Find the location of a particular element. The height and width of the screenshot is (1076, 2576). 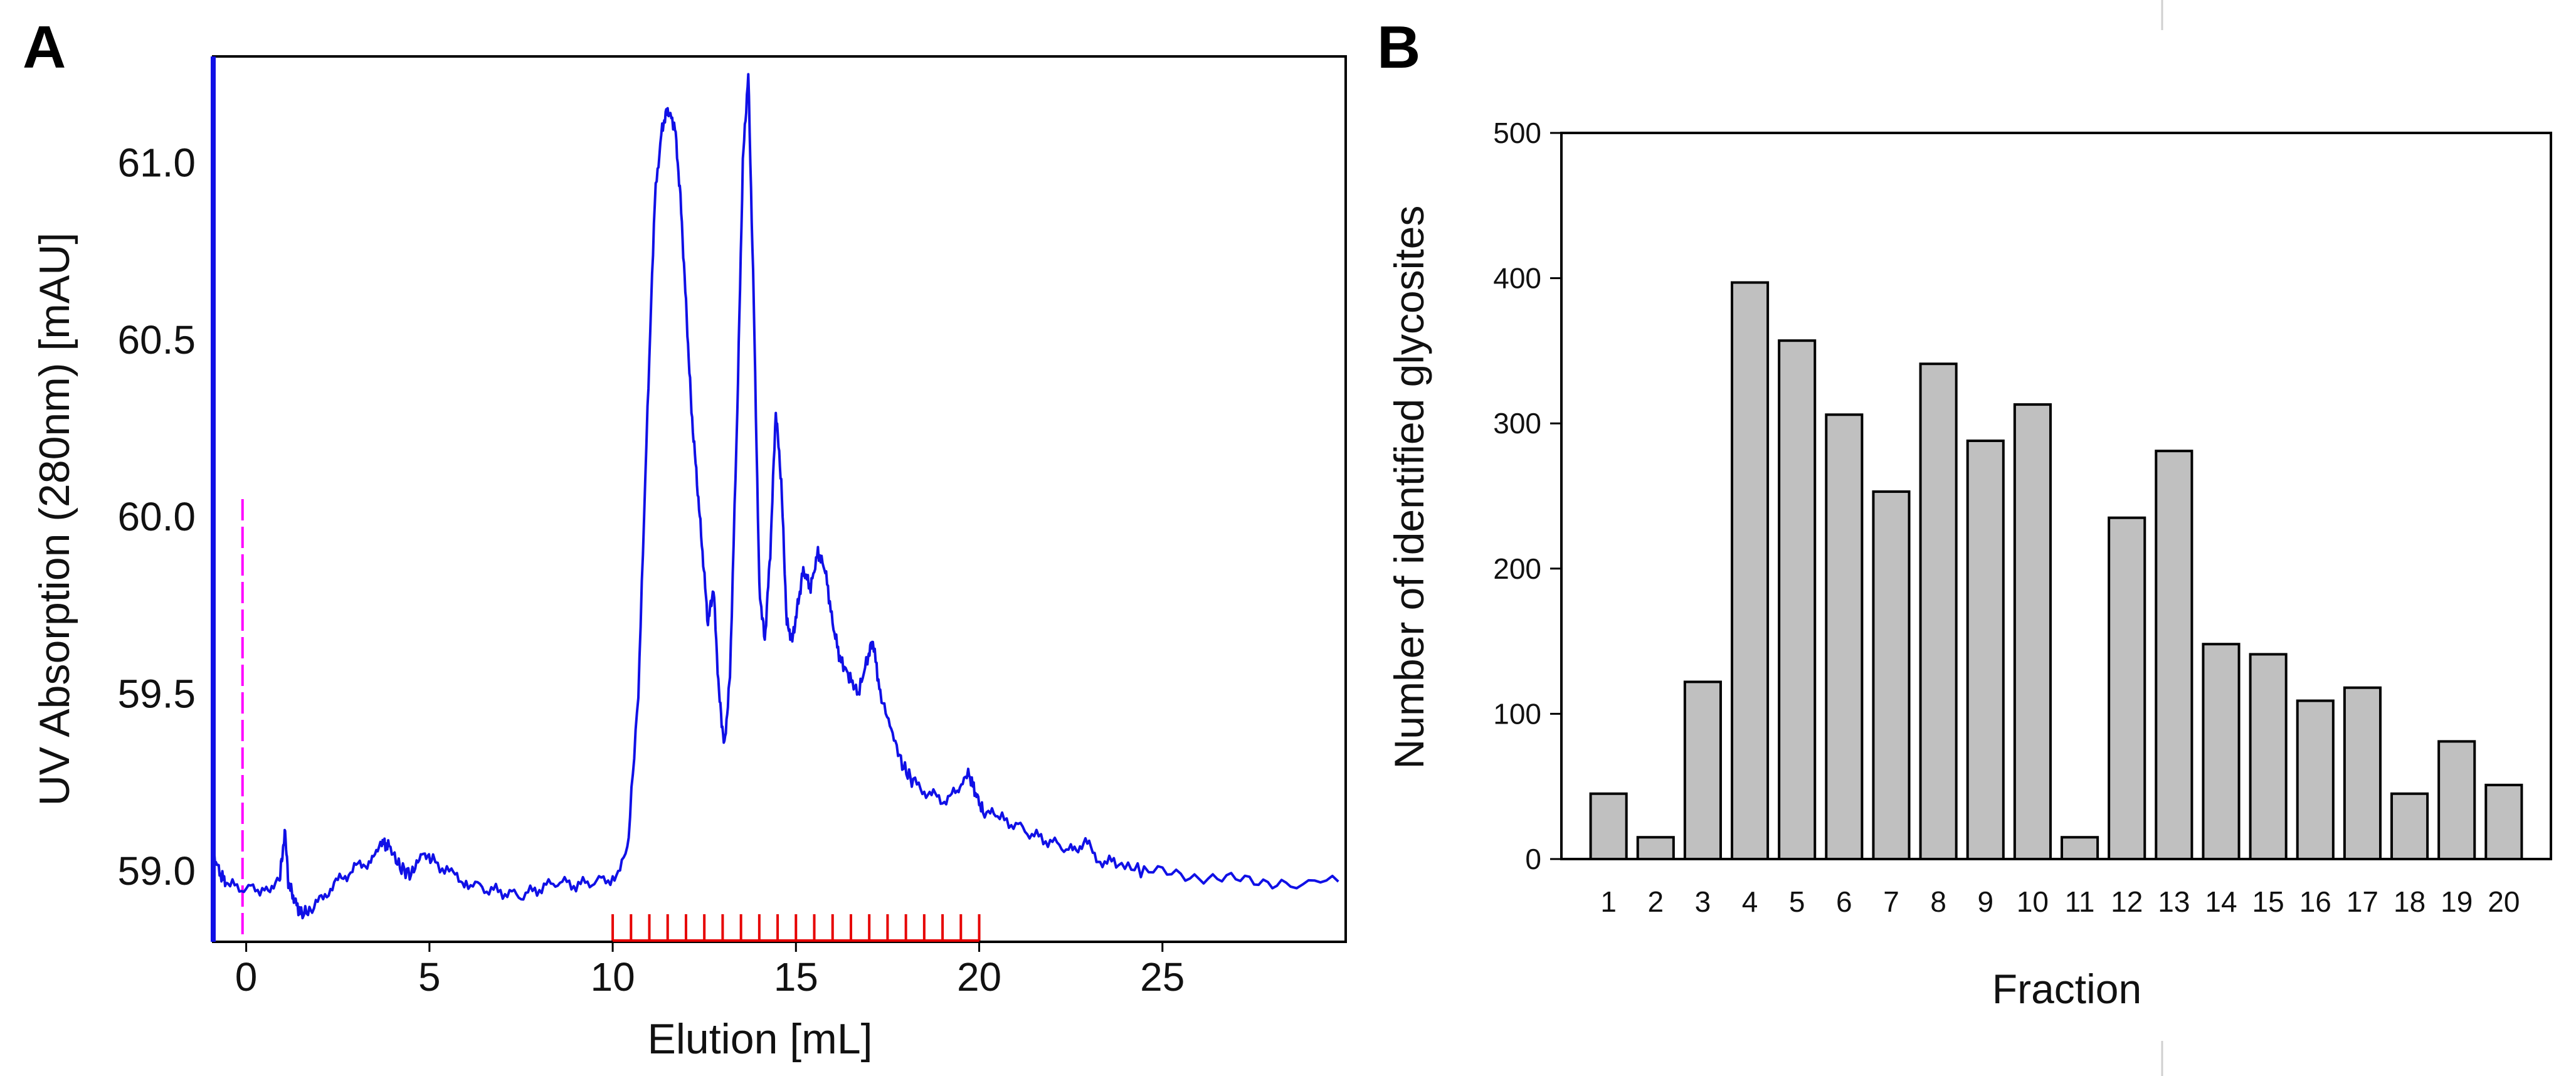

x-tick-label: 4 is located at coordinates (1750, 901).